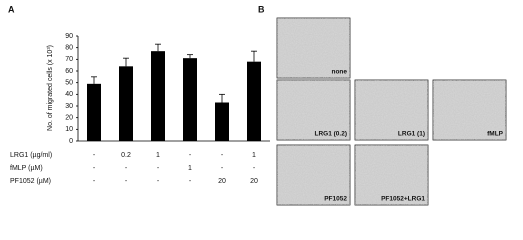  I want to click on y-tick-label: 40, so click(69, 94).